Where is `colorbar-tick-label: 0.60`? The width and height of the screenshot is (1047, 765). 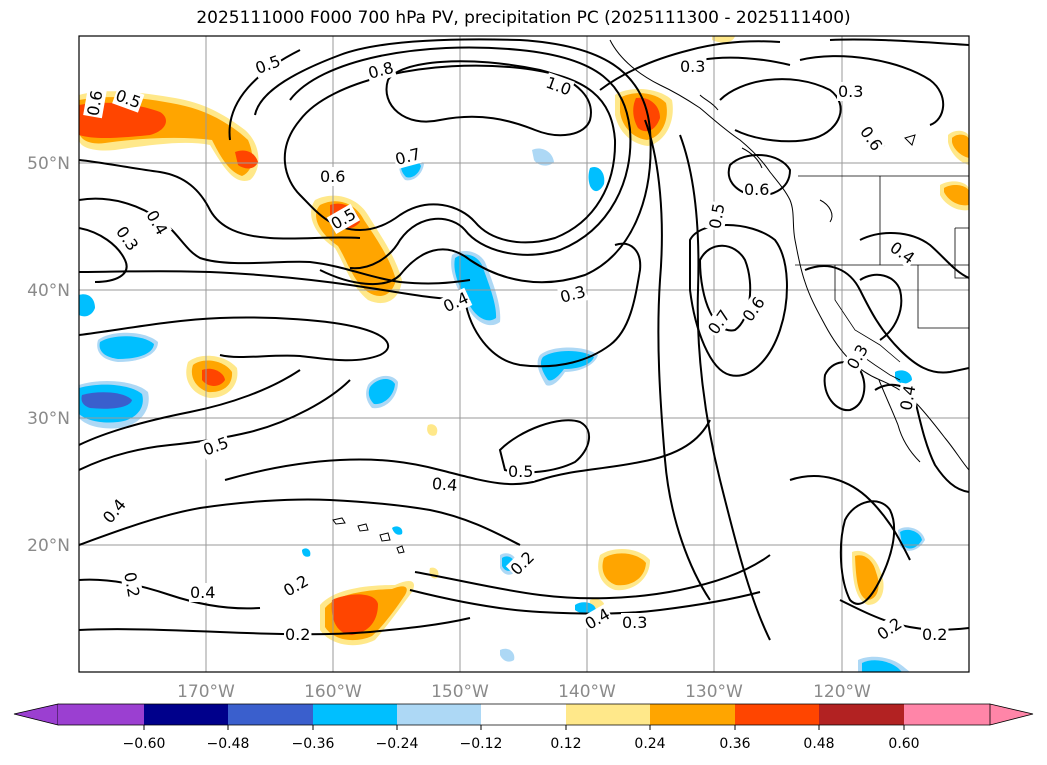 colorbar-tick-label: 0.60 is located at coordinates (903, 744).